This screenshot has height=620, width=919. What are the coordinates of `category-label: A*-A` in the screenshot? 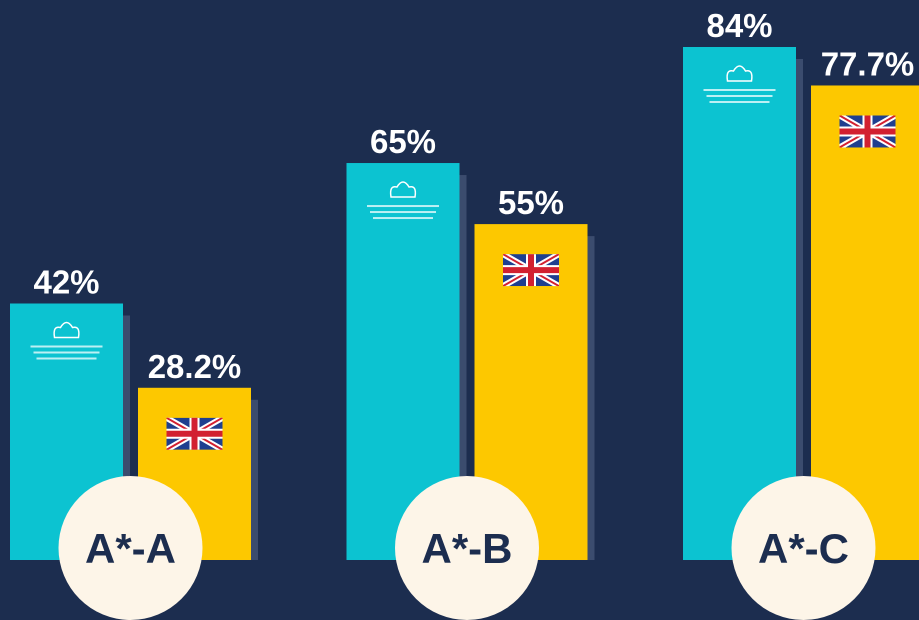 It's located at (130, 548).